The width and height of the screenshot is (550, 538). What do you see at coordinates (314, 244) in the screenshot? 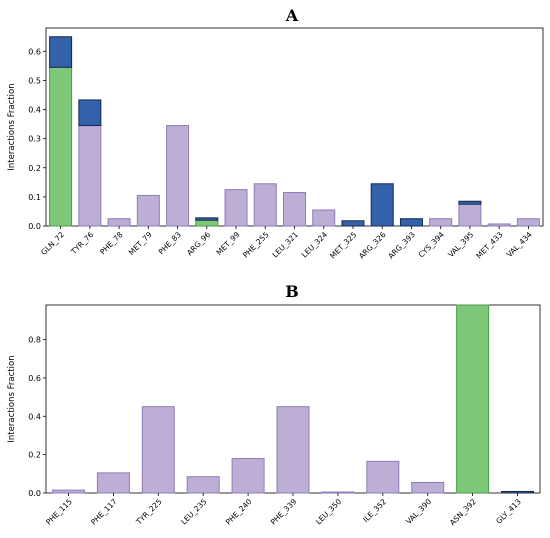
I see `x-tick-label: LEU_324` at bounding box center [314, 244].